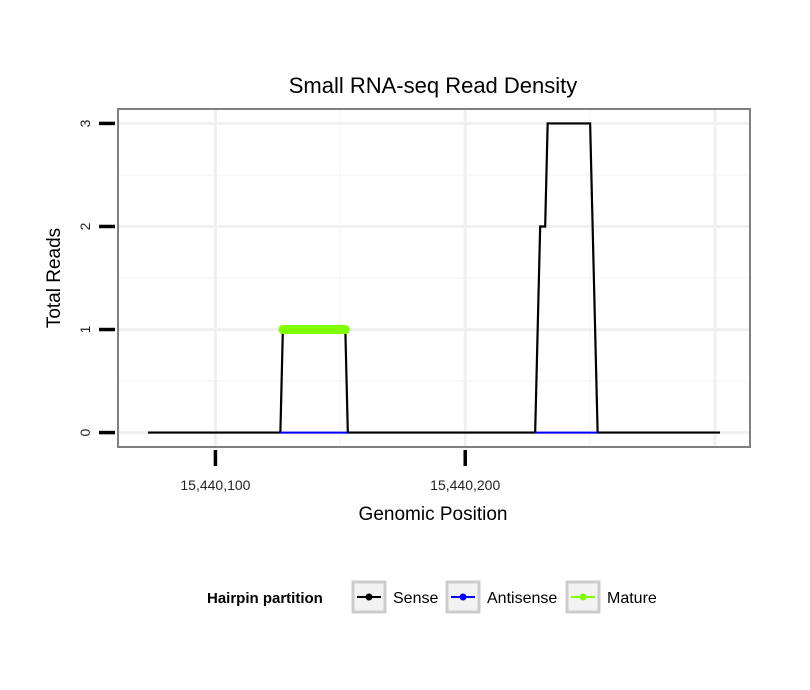 This screenshot has width=810, height=690. Describe the element at coordinates (85, 329) in the screenshot. I see `y-tick-label: 1` at that location.